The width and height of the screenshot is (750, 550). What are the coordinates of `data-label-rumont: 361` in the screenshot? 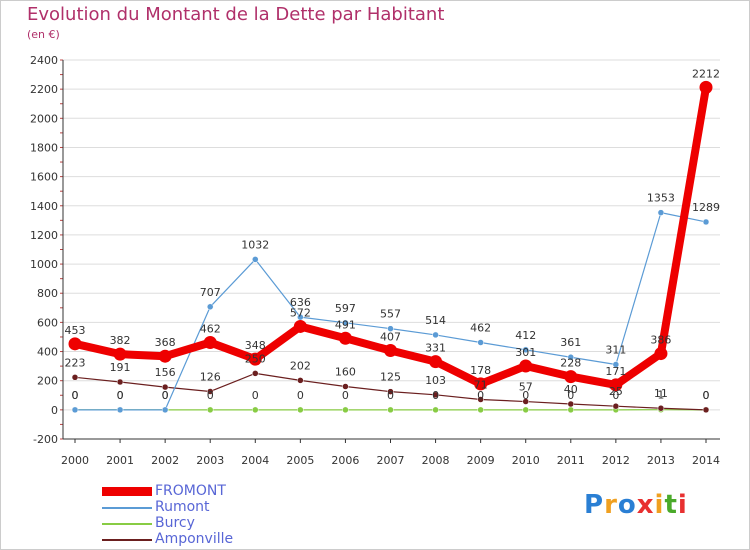 It's located at (570, 342).